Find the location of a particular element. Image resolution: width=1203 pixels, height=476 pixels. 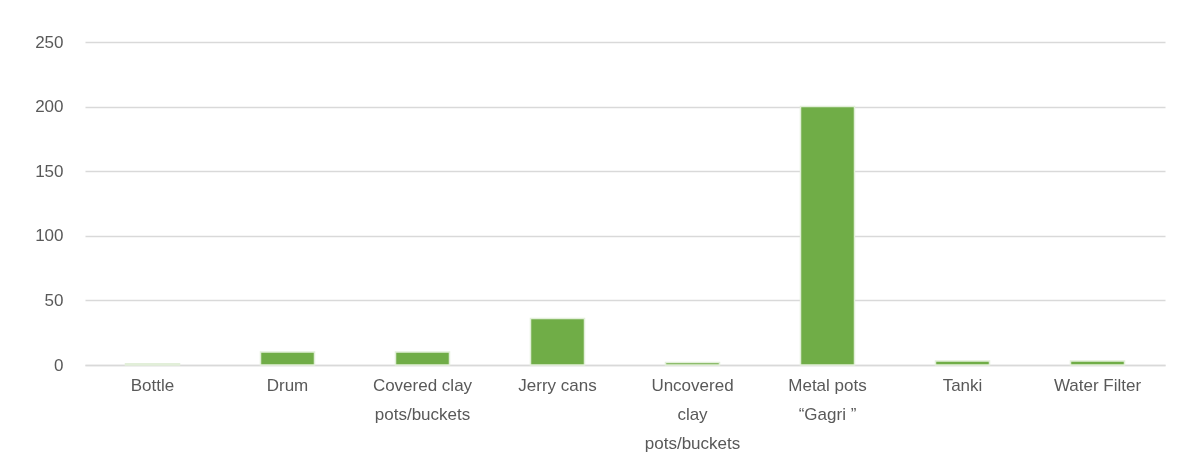

x-tick-label: Drum is located at coordinates (287, 385).